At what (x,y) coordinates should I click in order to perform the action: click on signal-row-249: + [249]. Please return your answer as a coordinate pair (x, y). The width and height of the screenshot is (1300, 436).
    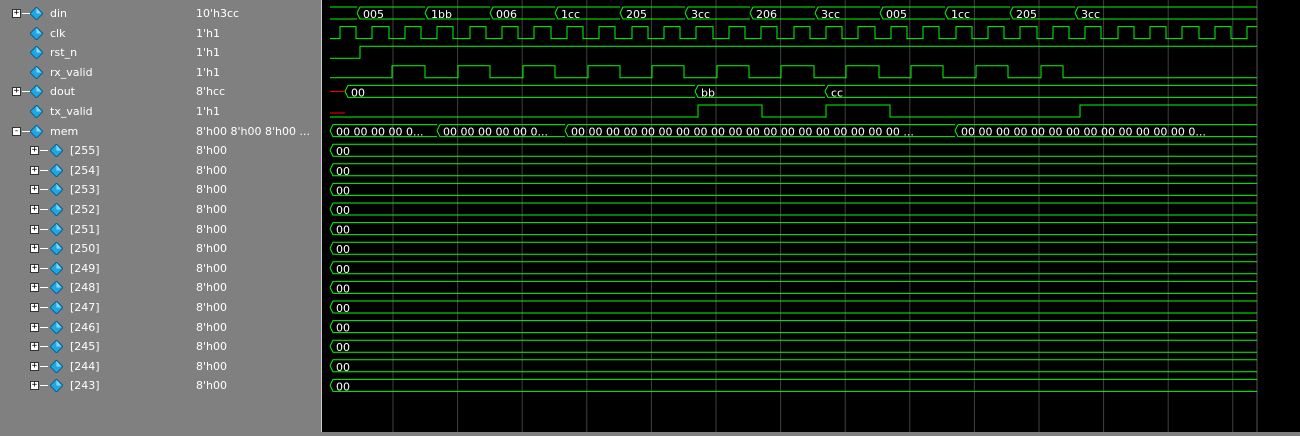
    Looking at the image, I should click on (96, 268).